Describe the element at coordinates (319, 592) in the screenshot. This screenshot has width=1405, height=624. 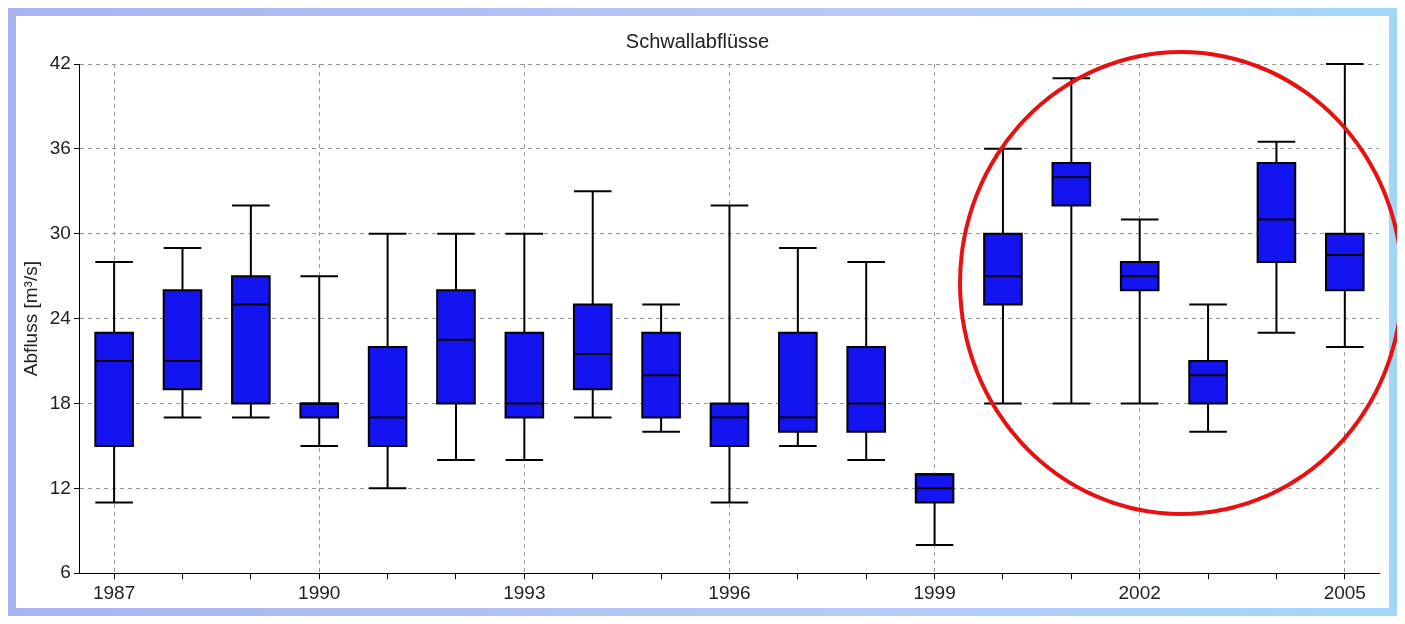
I see `x-tick-label: 1990` at that location.